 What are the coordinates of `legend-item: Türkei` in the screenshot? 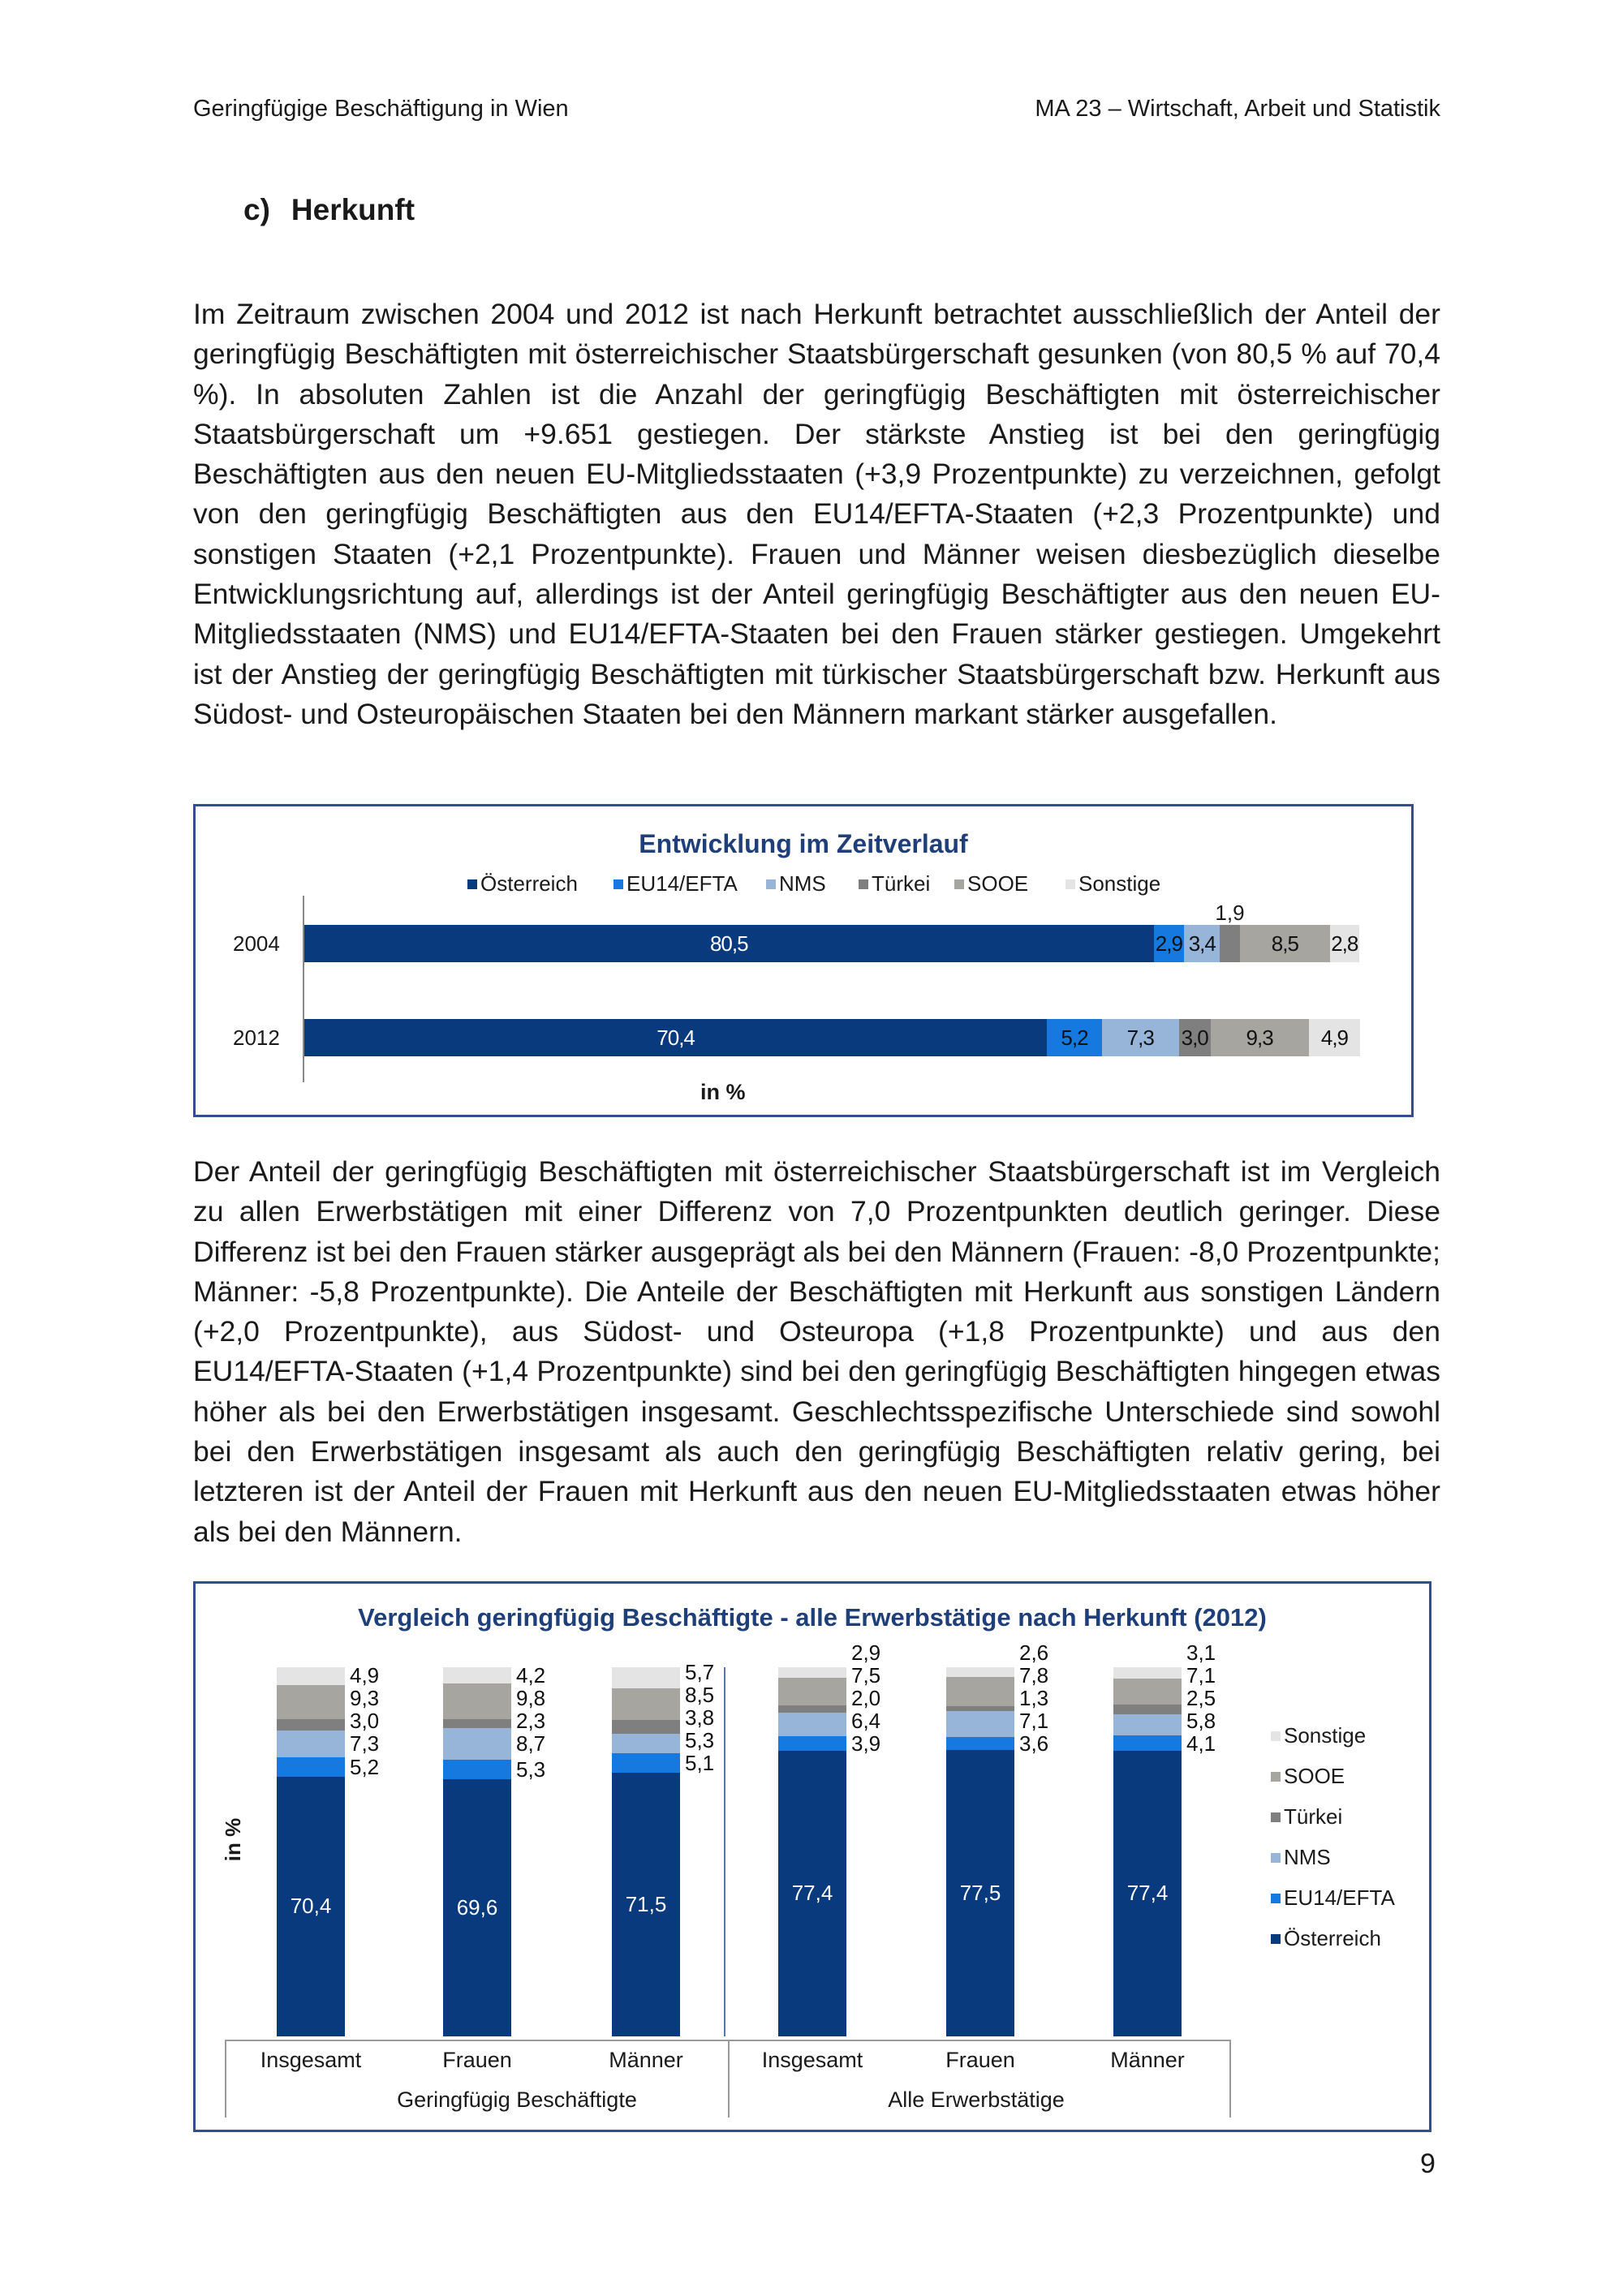 It's located at (1306, 1816).